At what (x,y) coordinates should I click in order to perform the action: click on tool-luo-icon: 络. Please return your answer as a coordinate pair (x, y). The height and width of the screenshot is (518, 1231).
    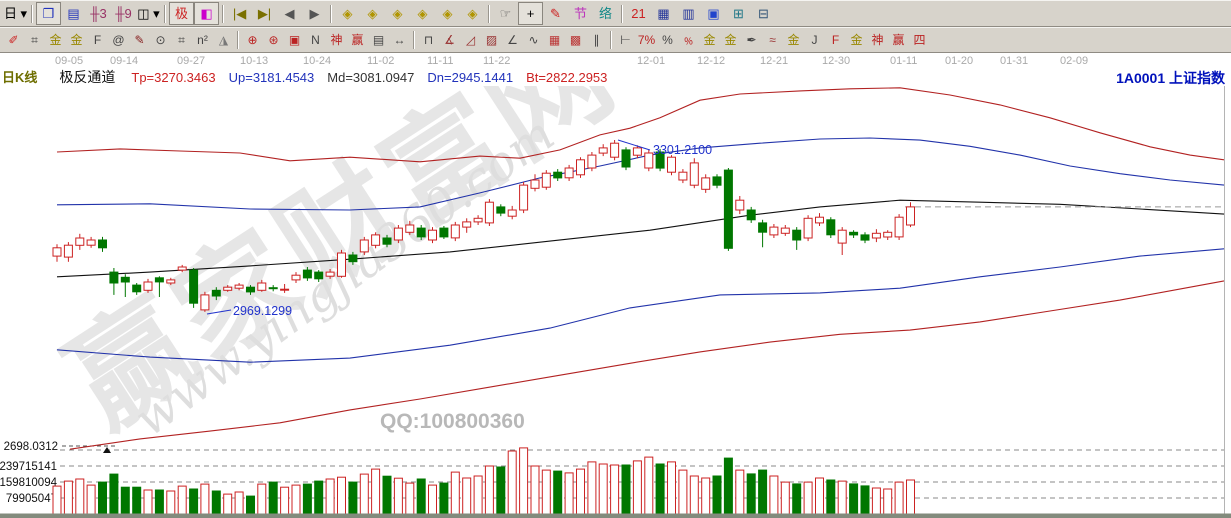
    Looking at the image, I should click on (605, 13).